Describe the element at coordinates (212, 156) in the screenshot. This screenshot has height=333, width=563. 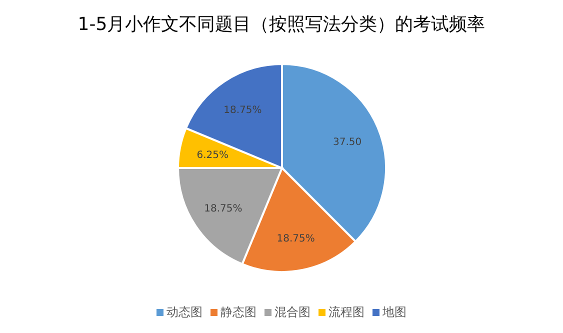
I see `data-label: 6.25%` at that location.